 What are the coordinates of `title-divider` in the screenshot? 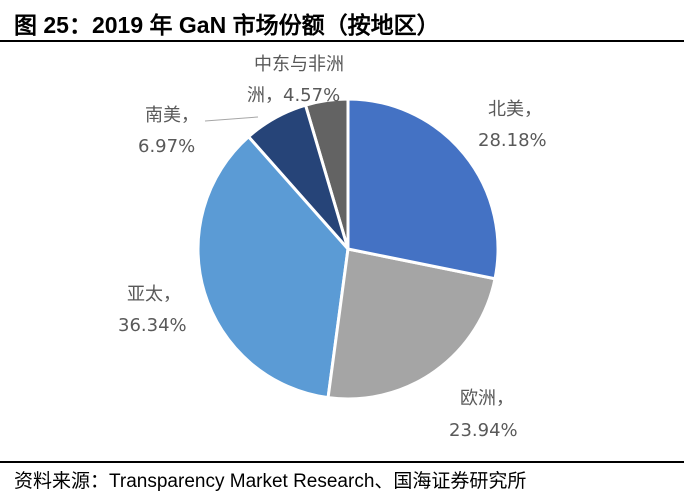 It's located at (342, 41).